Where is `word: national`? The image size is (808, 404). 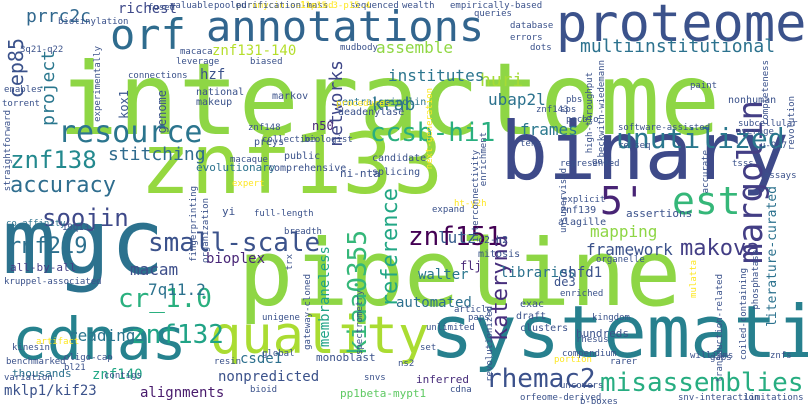 word: national is located at coordinates (220, 92).